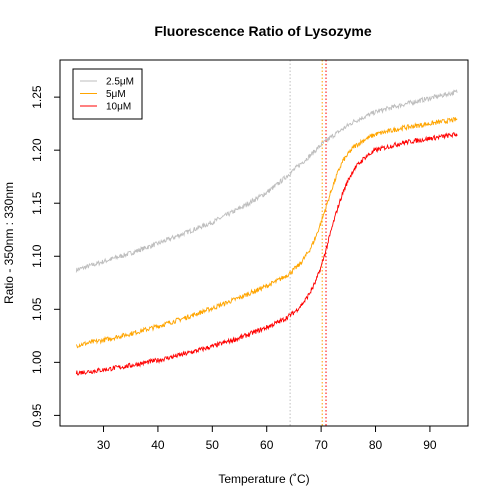 The image size is (500, 500). Describe the element at coordinates (213, 445) in the screenshot. I see `x-tick-label: 50` at that location.